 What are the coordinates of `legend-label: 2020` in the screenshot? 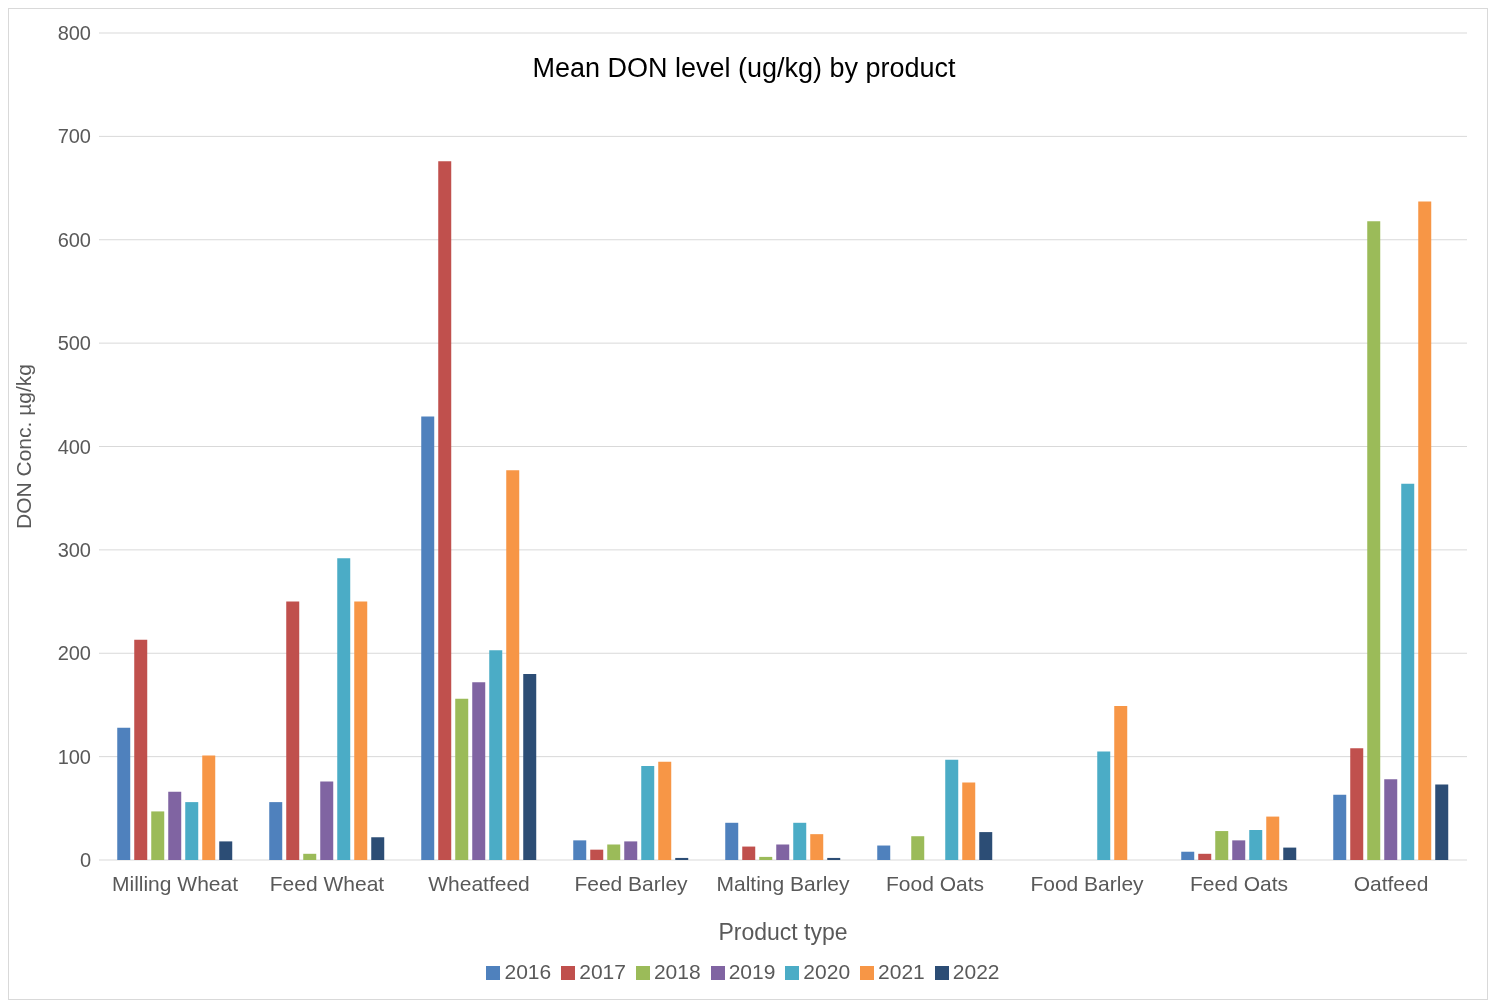 It's located at (827, 971).